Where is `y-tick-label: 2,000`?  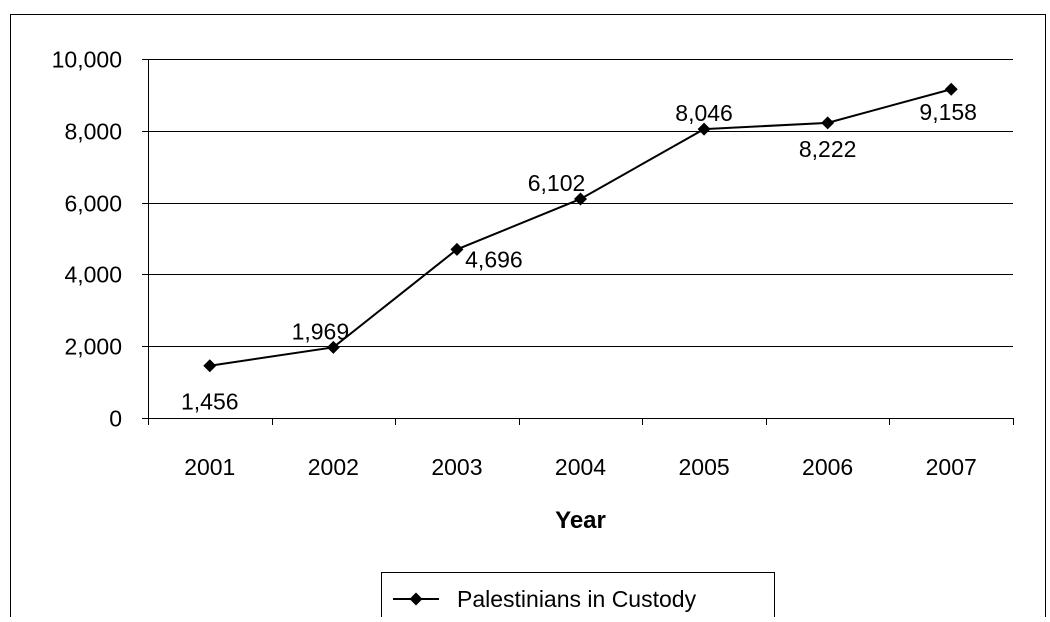 y-tick-label: 2,000 is located at coordinates (93, 347).